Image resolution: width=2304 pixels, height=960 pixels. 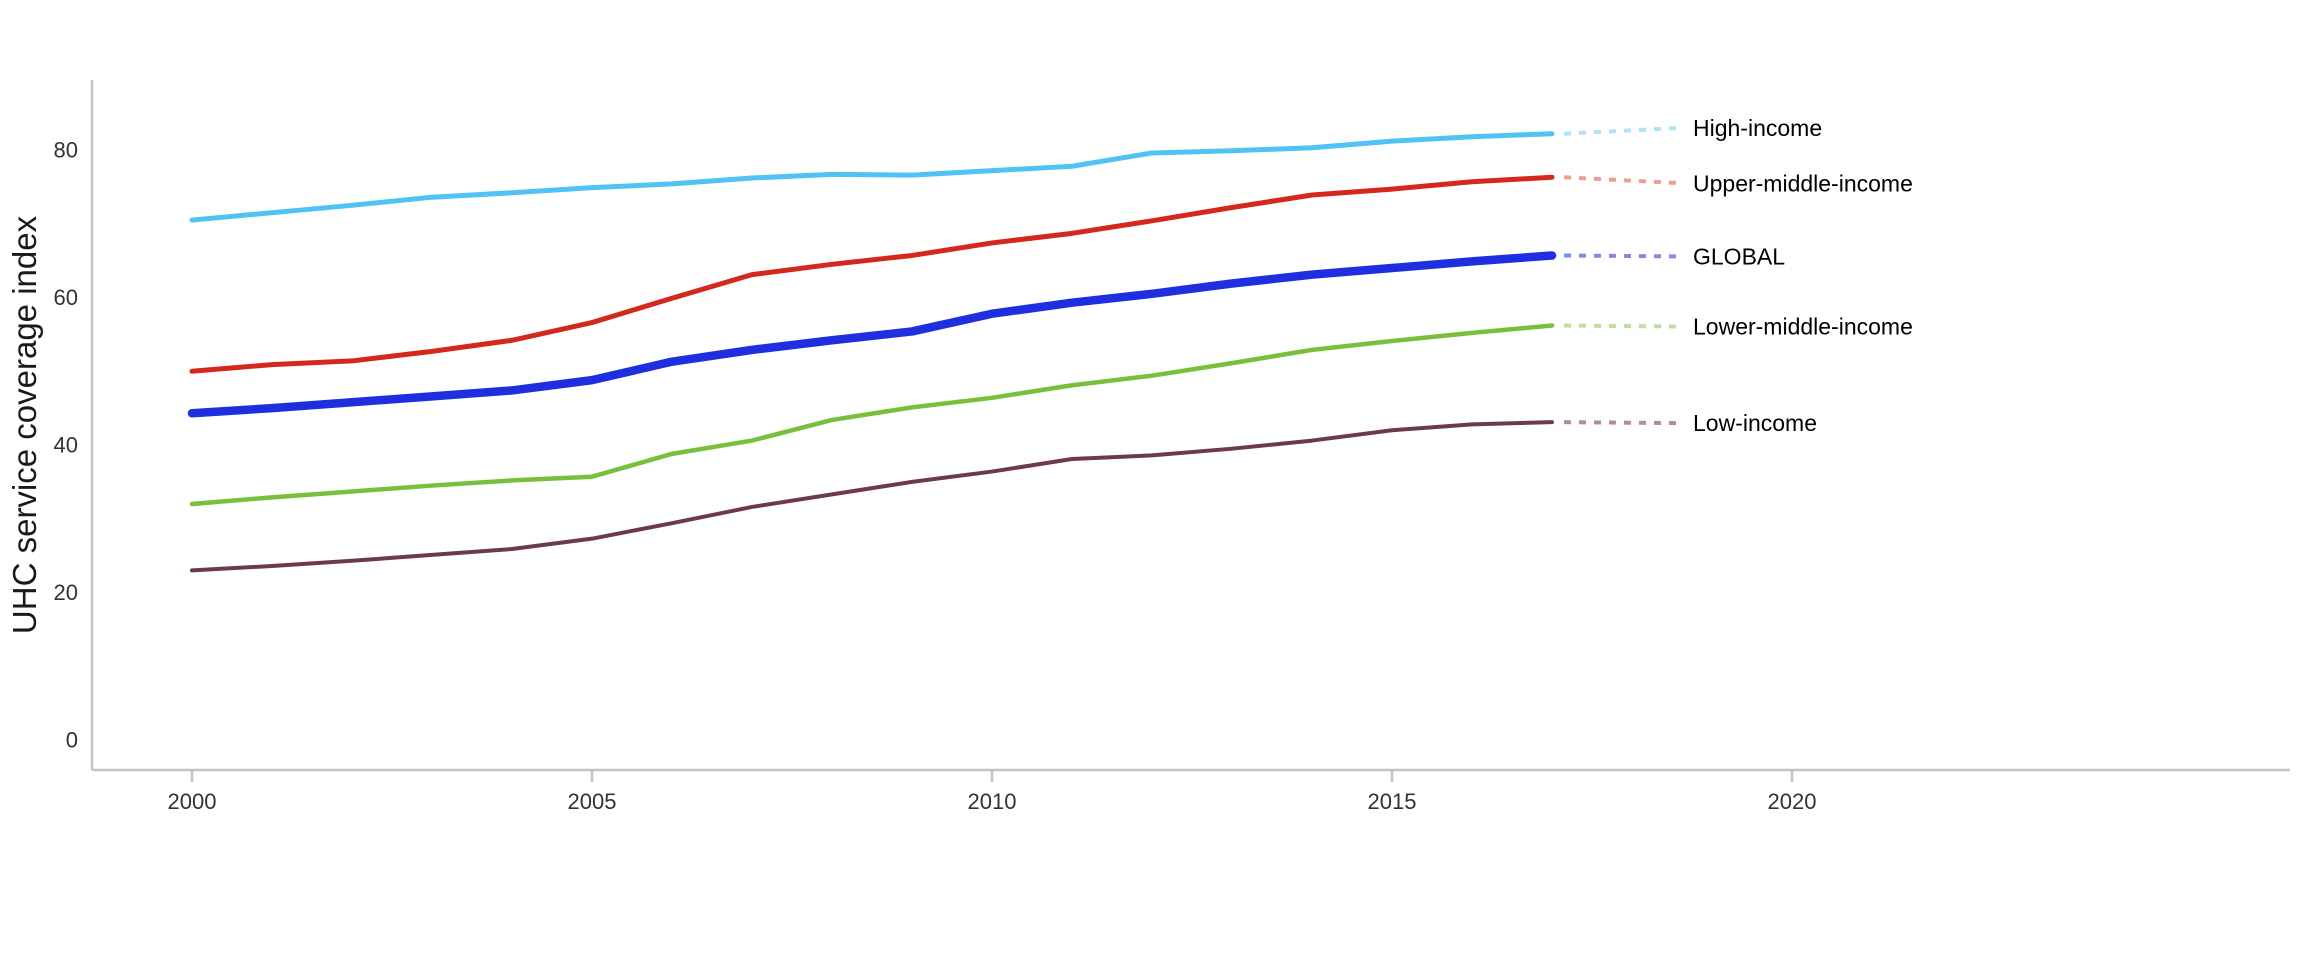 I want to click on x-tick-label: 2005, so click(x=592, y=801).